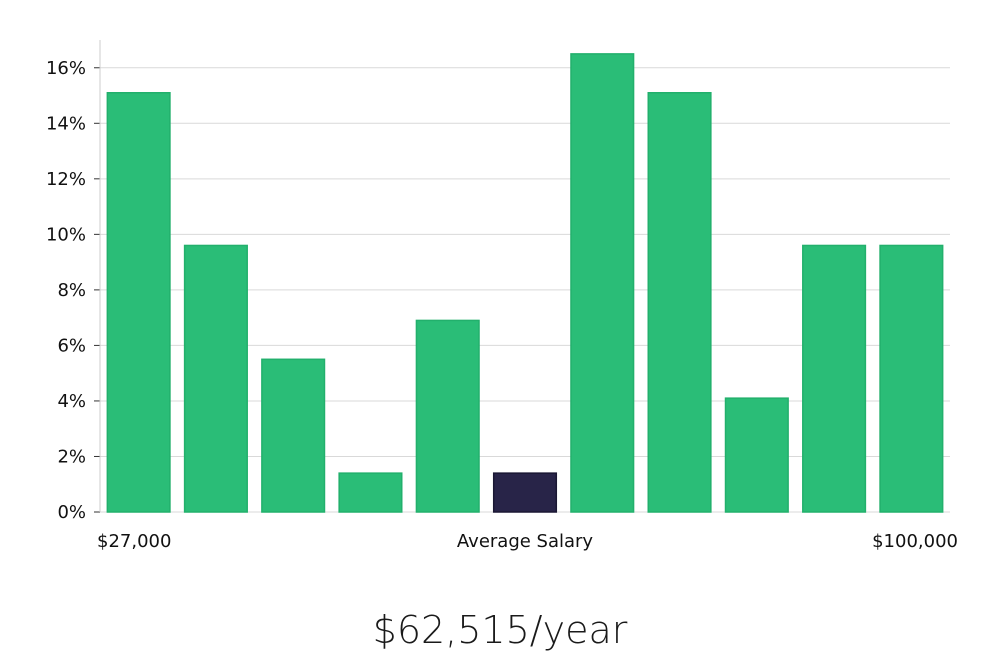  Describe the element at coordinates (71, 345) in the screenshot. I see `y-tick-label: 6%` at that location.